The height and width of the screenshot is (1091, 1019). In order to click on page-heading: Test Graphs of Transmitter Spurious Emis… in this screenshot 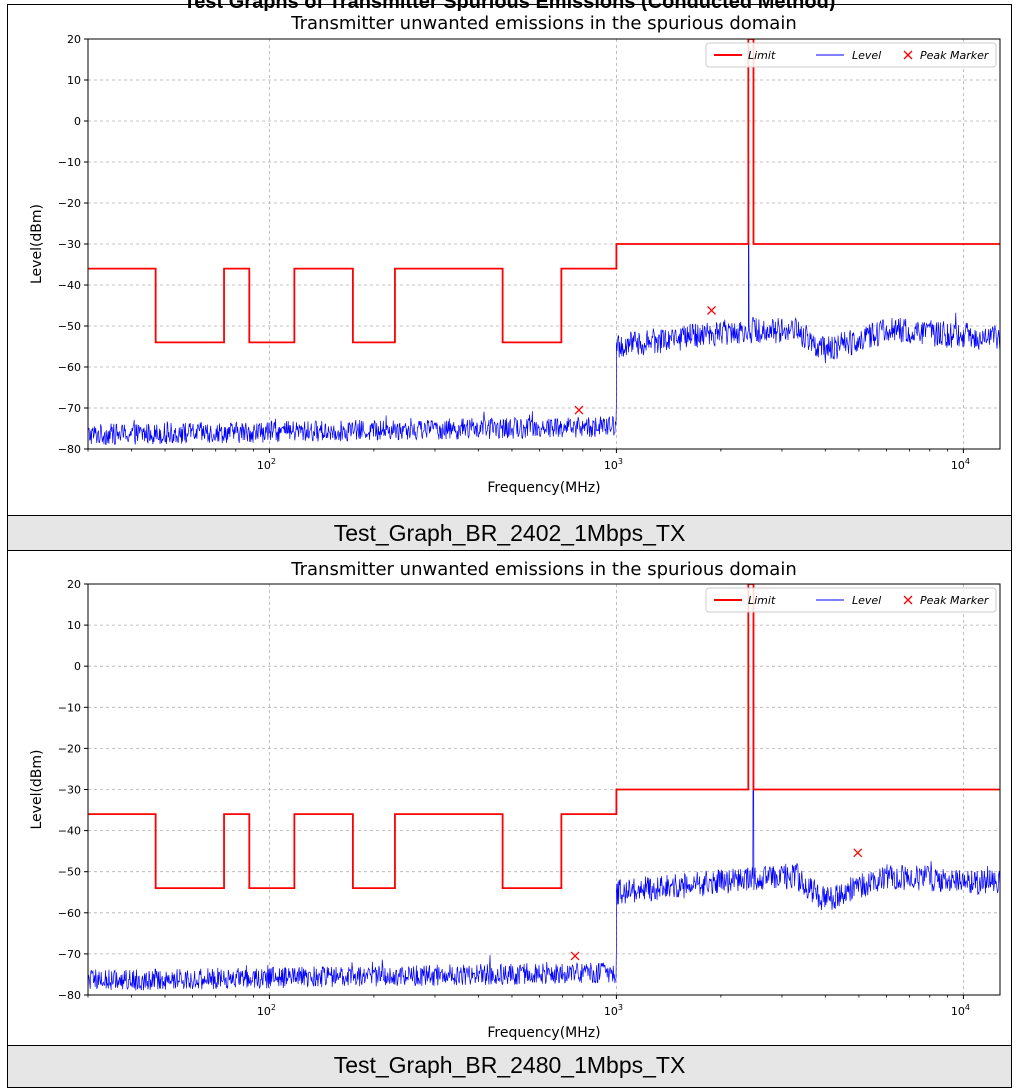, I will do `click(509, 5)`.